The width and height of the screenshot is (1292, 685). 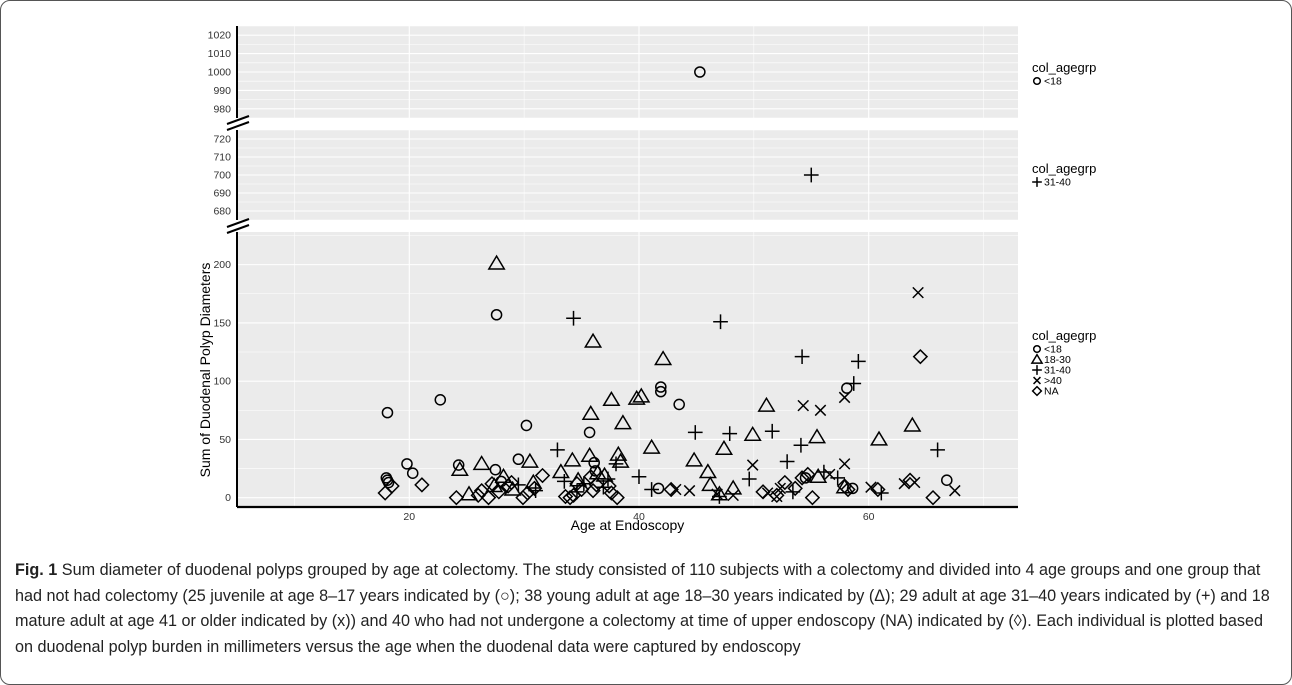 What do you see at coordinates (1037, 182) in the screenshot?
I see `legend-key-plus` at bounding box center [1037, 182].